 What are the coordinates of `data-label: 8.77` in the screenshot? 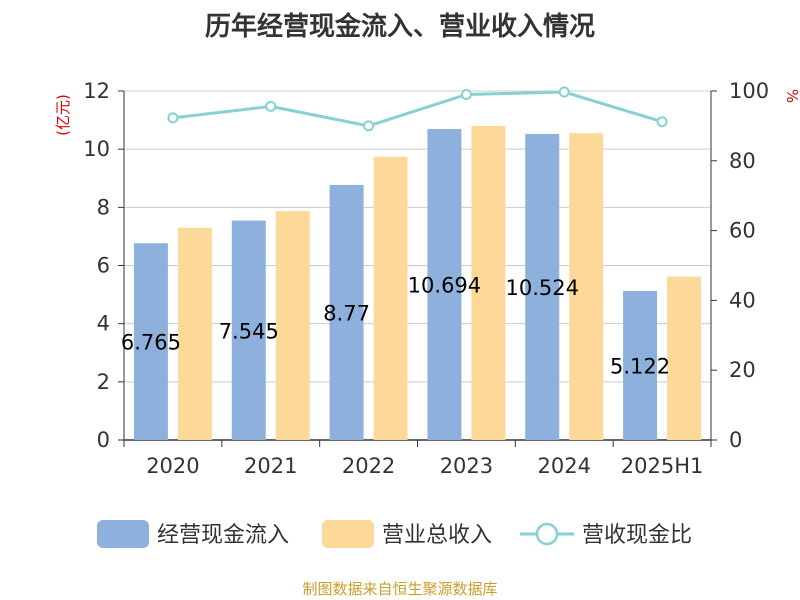 It's located at (346, 313).